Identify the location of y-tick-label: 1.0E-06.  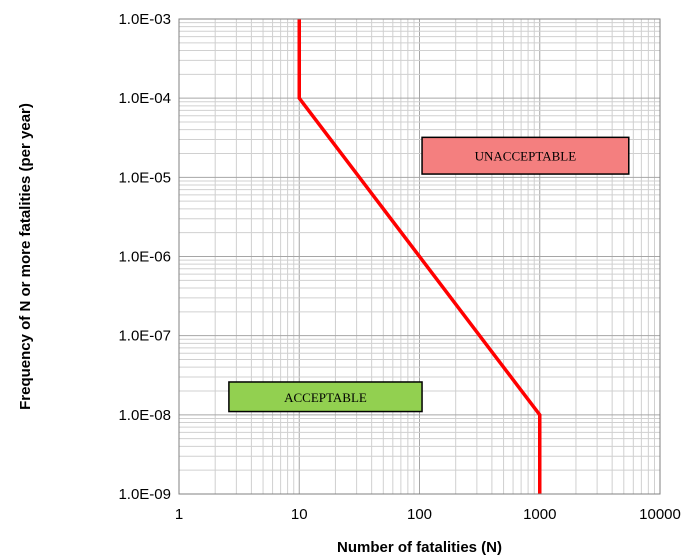
(144, 257).